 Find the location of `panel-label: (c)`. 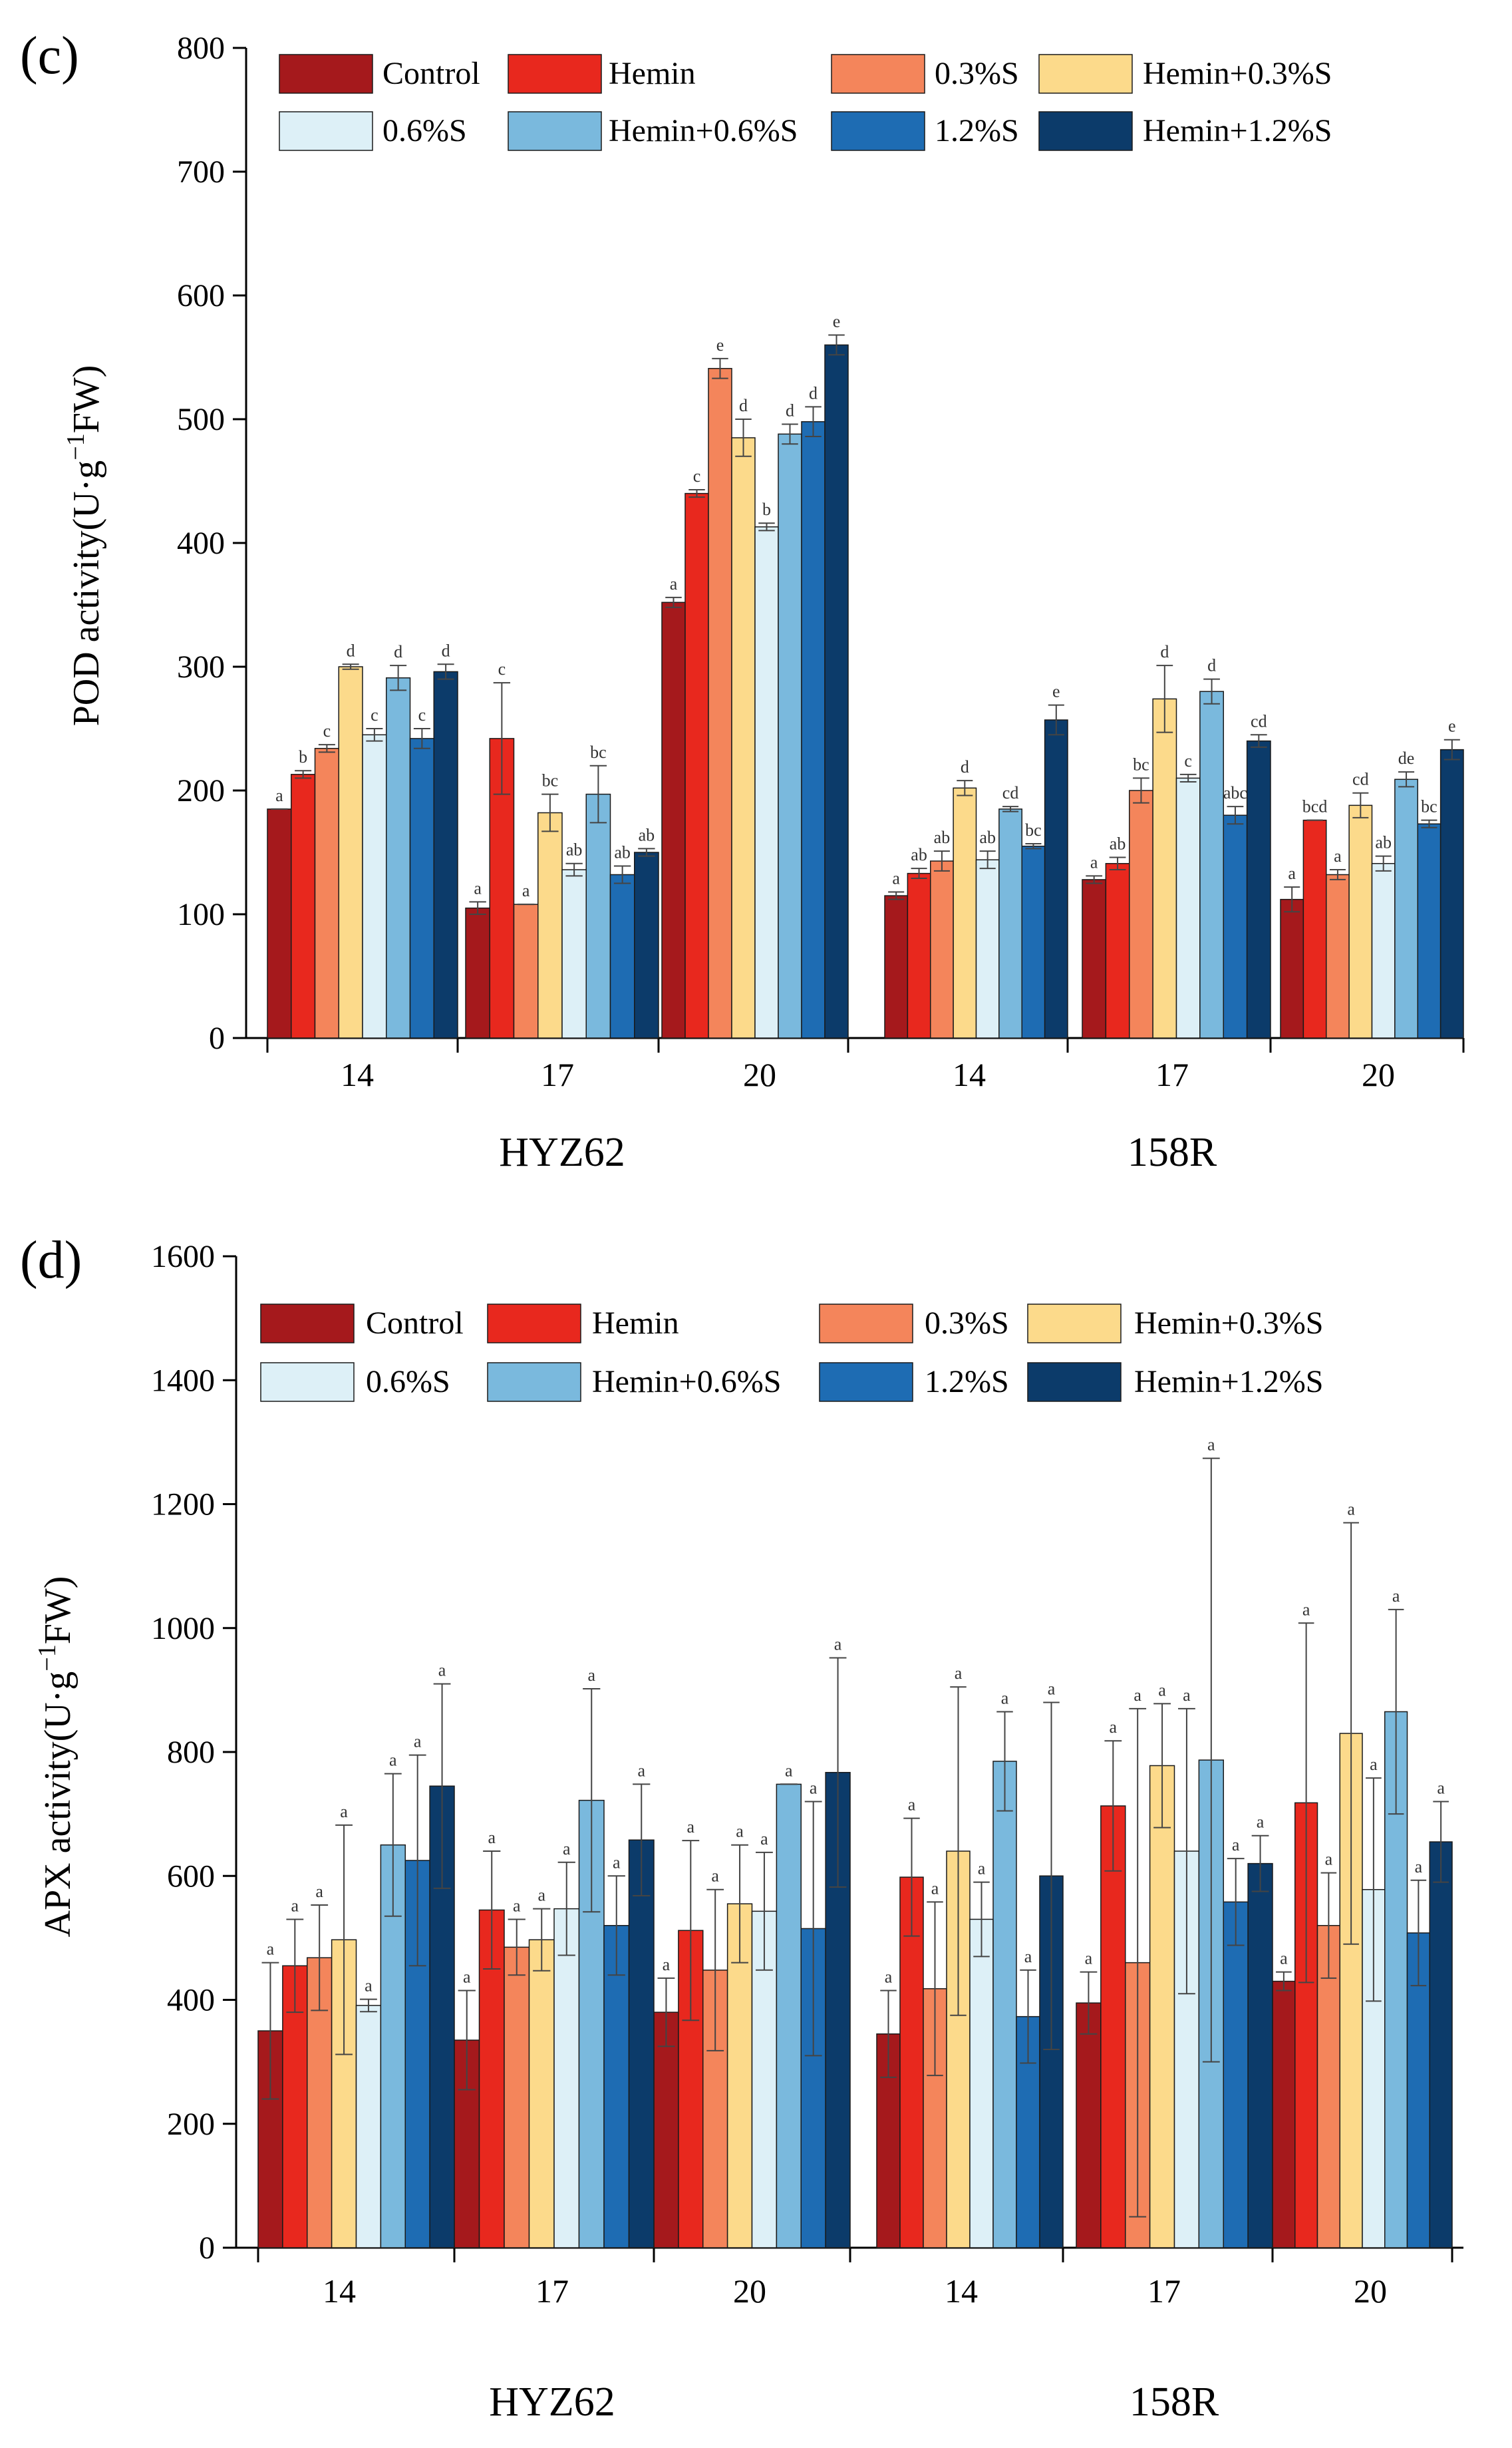

panel-label: (c) is located at coordinates (49, 56).